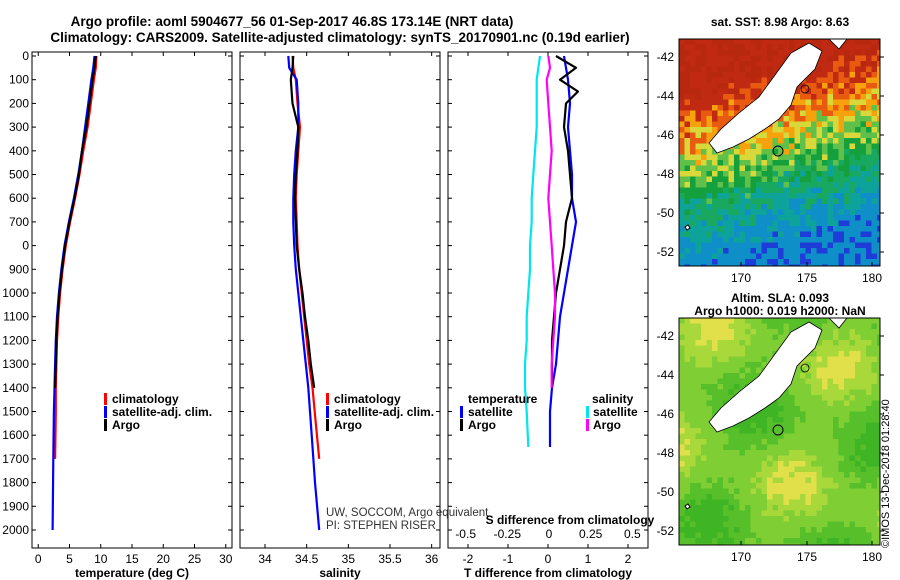  I want to click on legend-swatch-s-argo, so click(587, 425).